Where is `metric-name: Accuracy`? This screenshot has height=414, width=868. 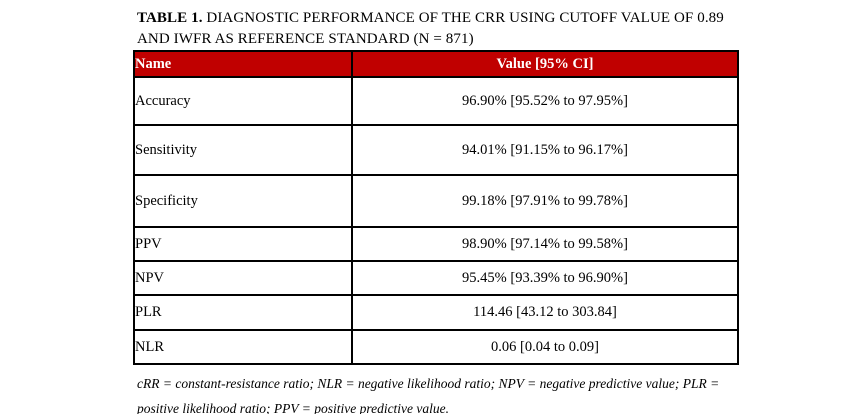 metric-name: Accuracy is located at coordinates (243, 101).